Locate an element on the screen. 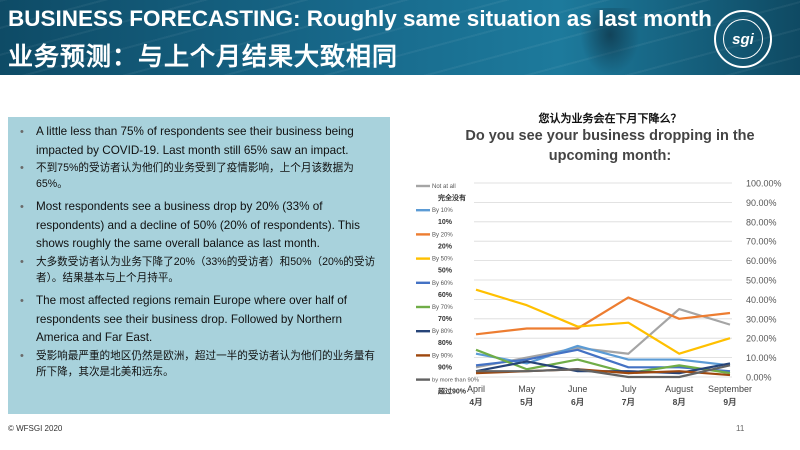  x-tick-label: August is located at coordinates (679, 389).